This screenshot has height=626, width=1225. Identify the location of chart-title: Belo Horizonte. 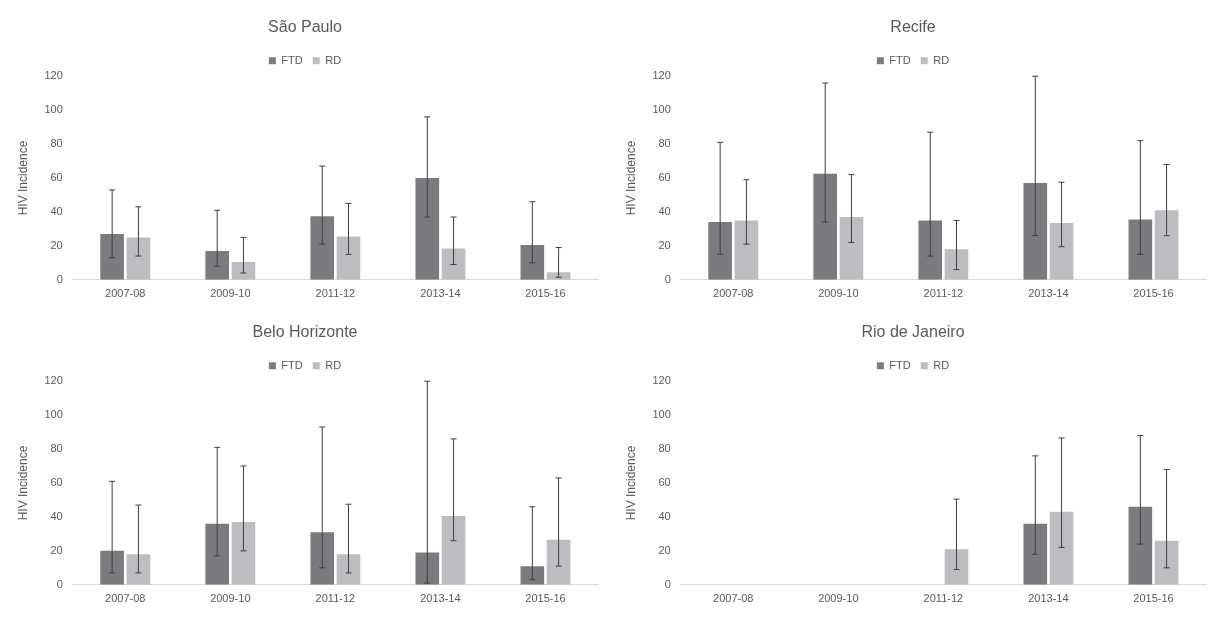
(305, 332).